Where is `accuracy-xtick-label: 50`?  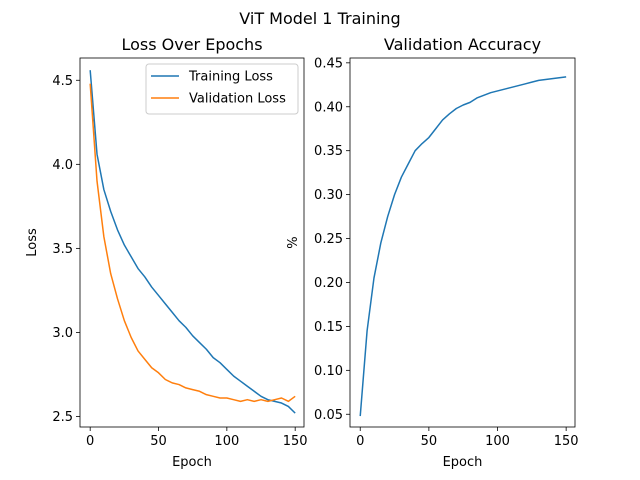
accuracy-xtick-label: 50 is located at coordinates (429, 441).